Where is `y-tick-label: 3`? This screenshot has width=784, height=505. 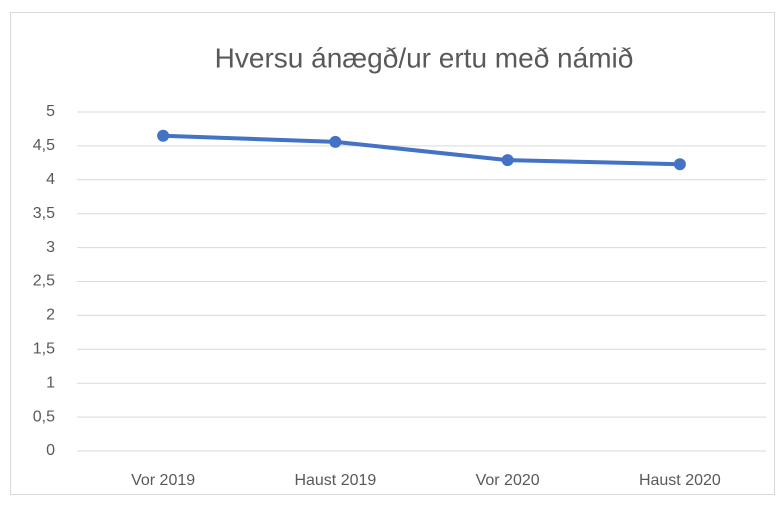 y-tick-label: 3 is located at coordinates (50, 247).